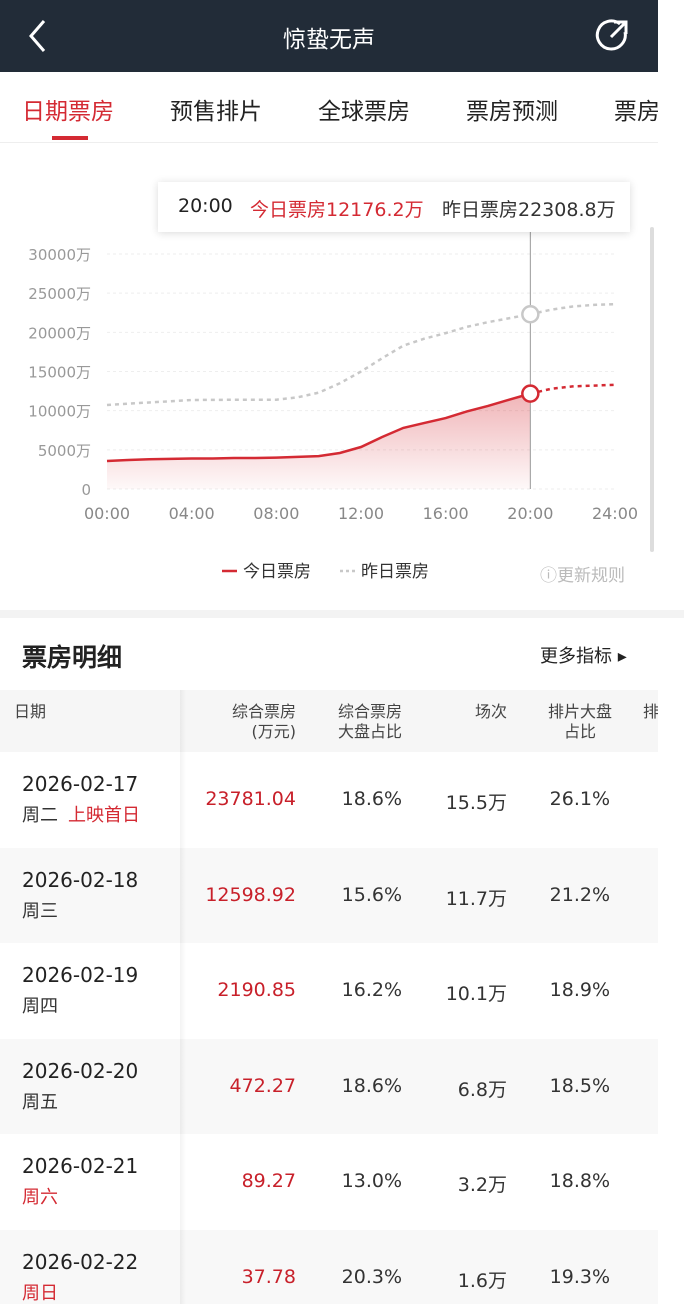  What do you see at coordinates (615, 513) in the screenshot?
I see `x-tick-label: 24:00` at bounding box center [615, 513].